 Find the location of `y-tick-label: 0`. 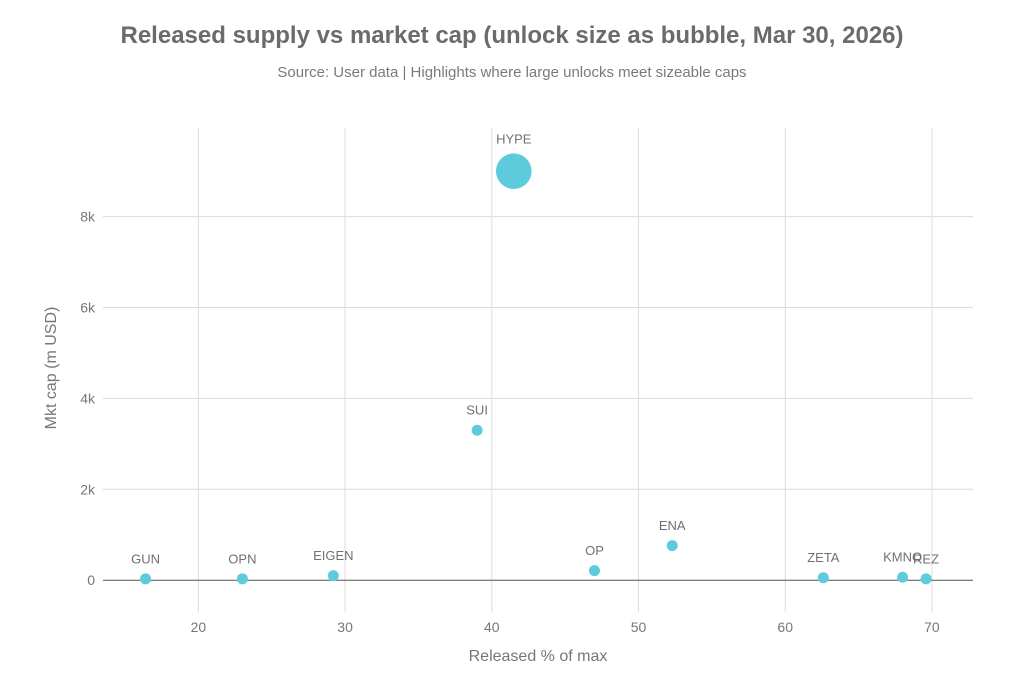

y-tick-label: 0 is located at coordinates (91, 580).